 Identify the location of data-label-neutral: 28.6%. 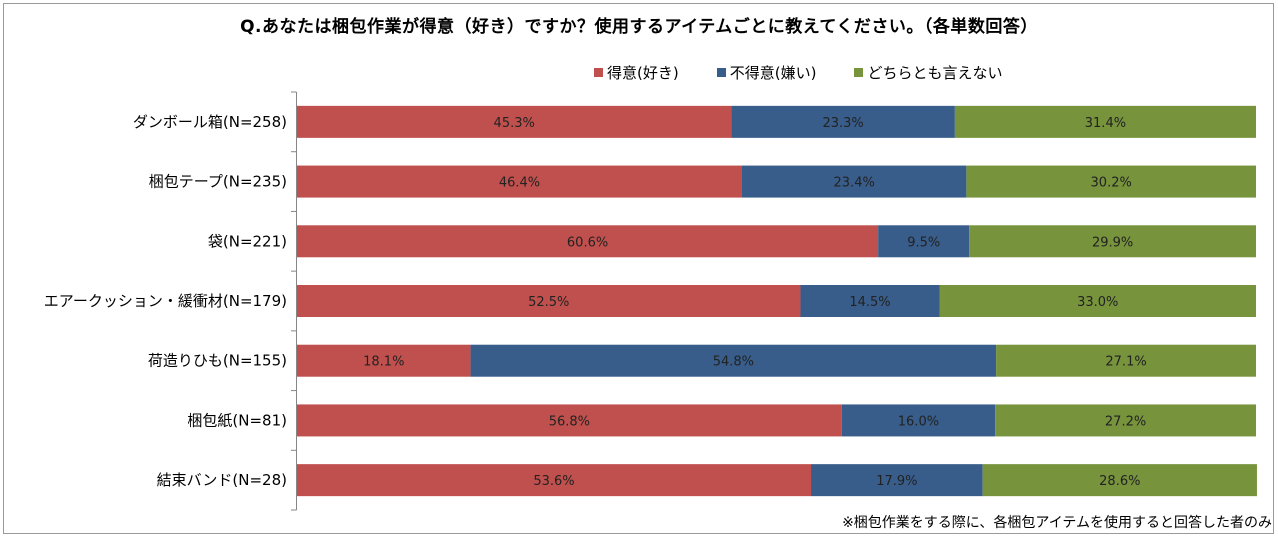
(1119, 481).